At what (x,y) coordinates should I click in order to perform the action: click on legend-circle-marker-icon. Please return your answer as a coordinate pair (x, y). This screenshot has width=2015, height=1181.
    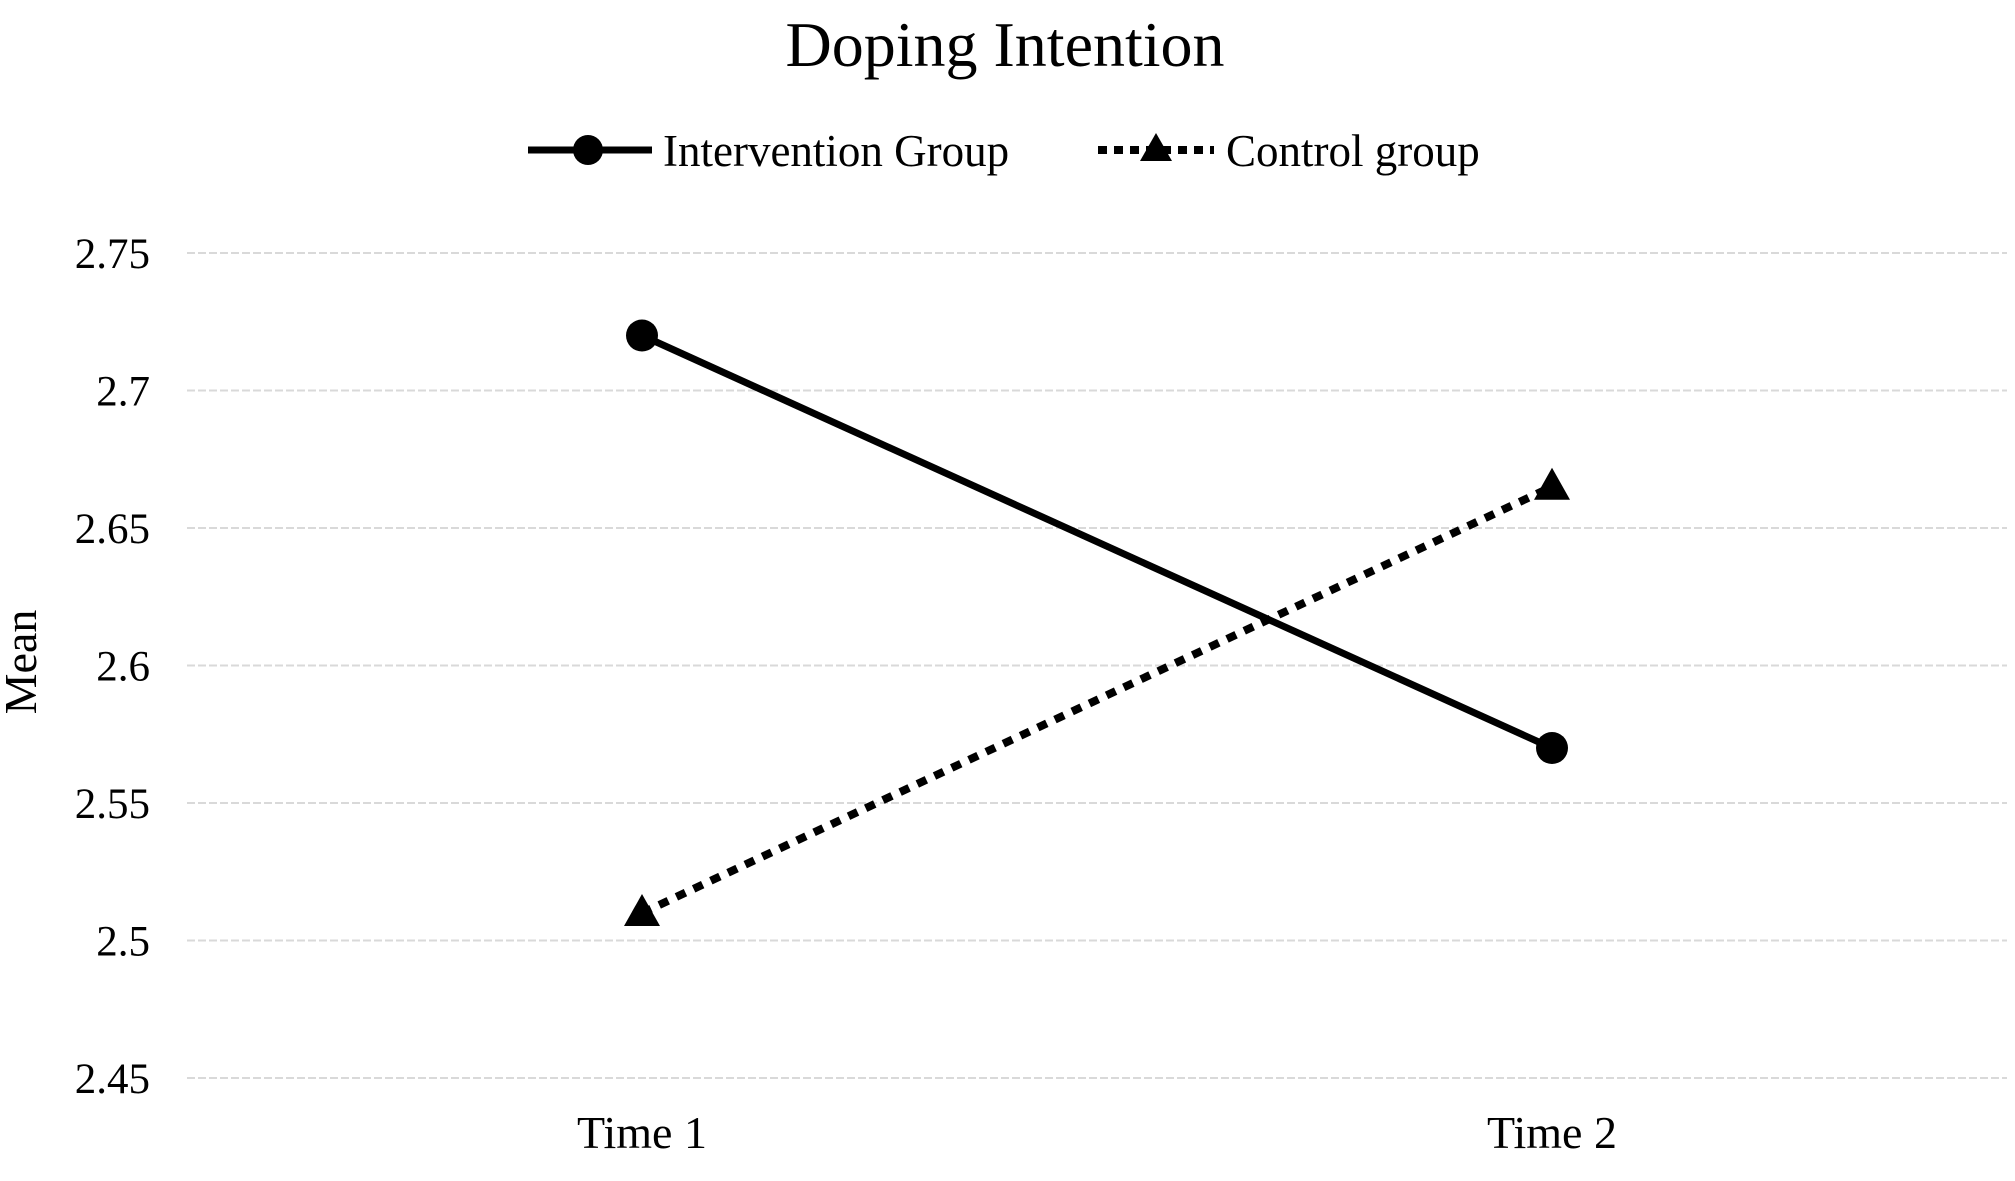
    Looking at the image, I should click on (588, 150).